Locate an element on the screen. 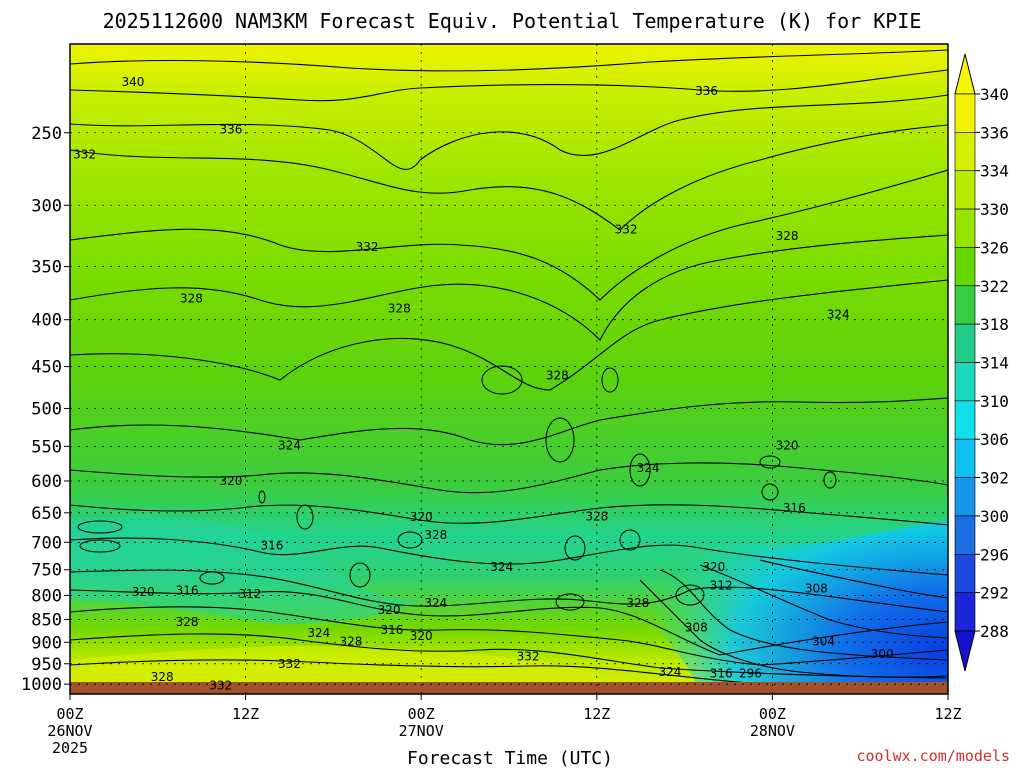 The image size is (1024, 768). x-tick-date-label: 28NOV is located at coordinates (772, 731).